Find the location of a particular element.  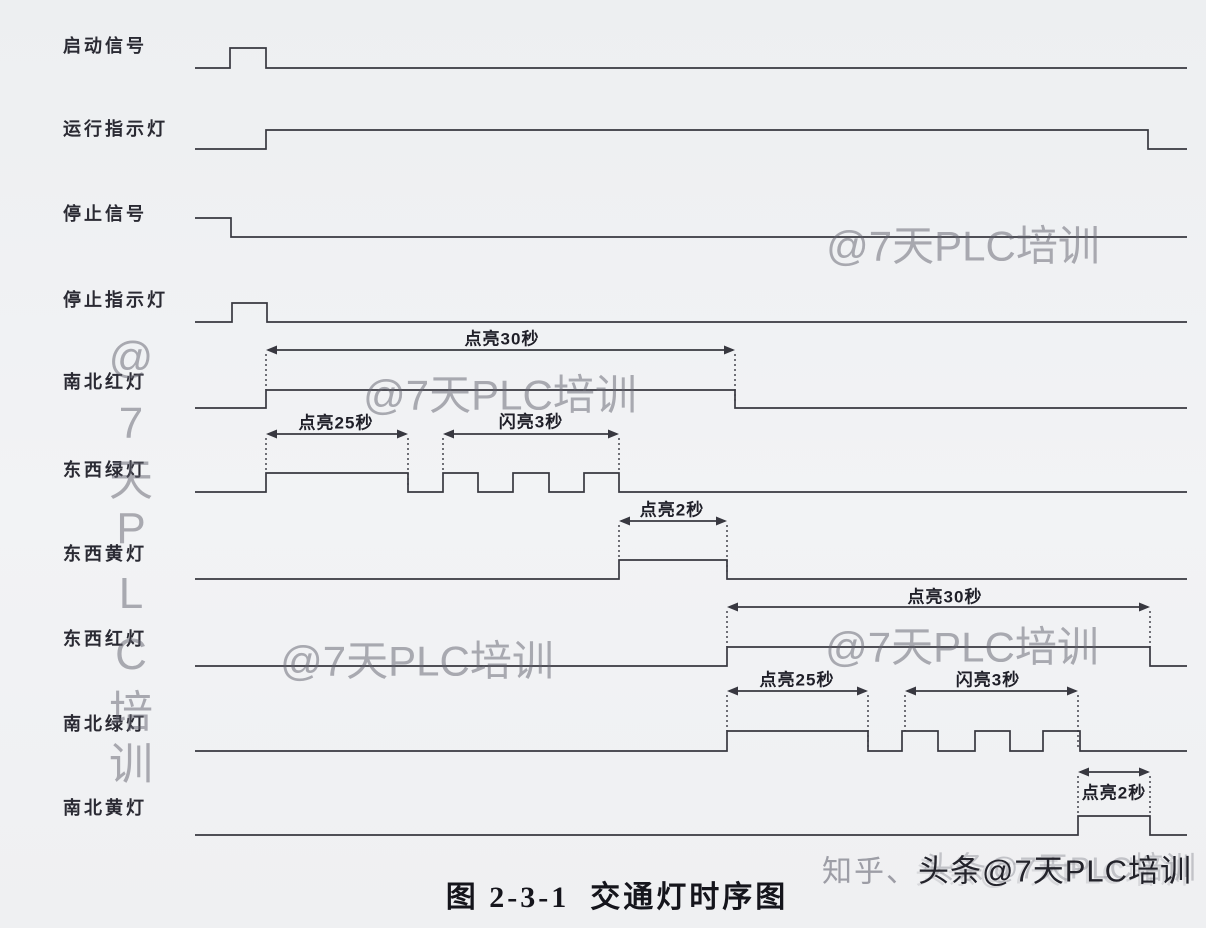

watermark-vertical-char-2: 天 is located at coordinates (131, 480).